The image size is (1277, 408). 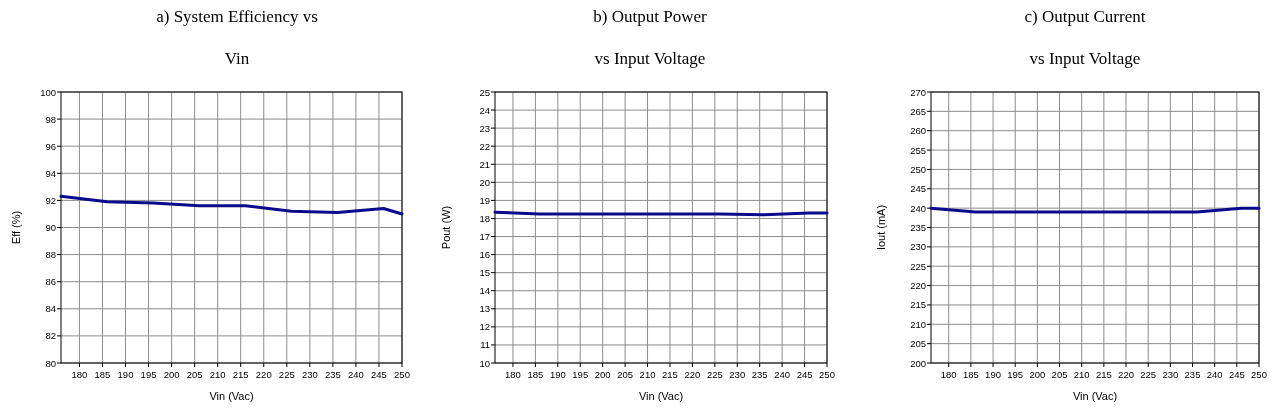 I want to click on y-tick-label: 15, so click(x=484, y=273).